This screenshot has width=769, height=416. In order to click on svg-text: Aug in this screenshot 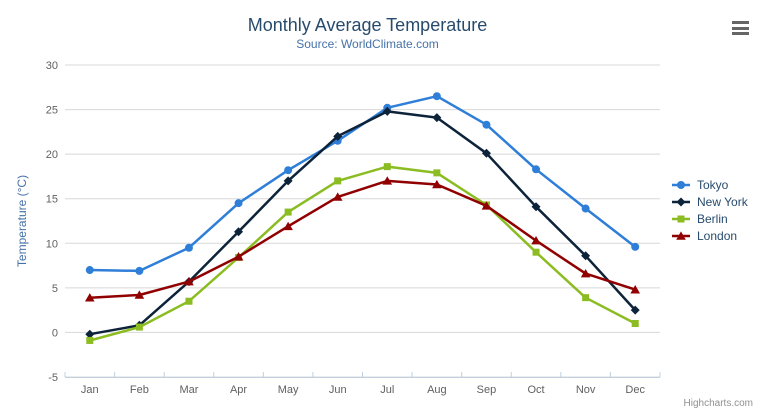, I will do `click(437, 390)`.